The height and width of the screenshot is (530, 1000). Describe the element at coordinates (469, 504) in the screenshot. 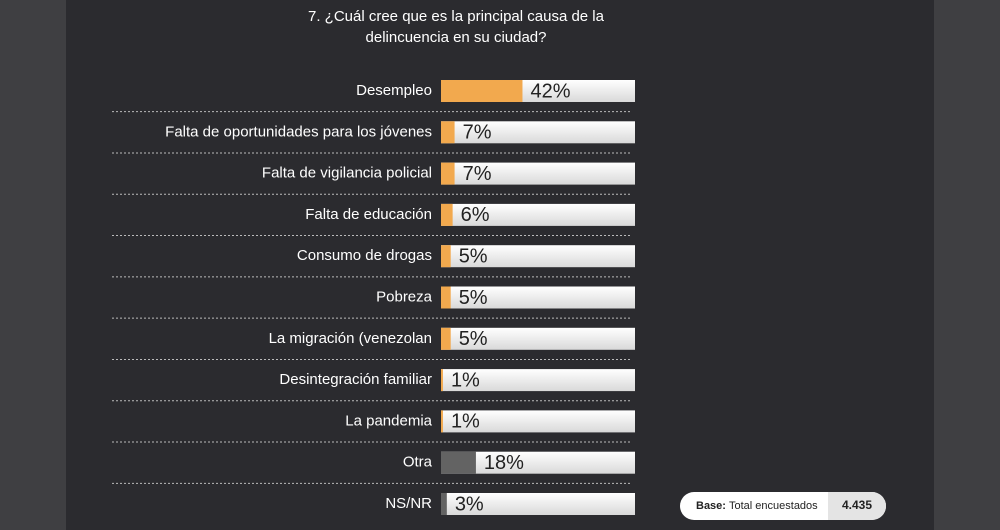

I see `value-label: 3%` at that location.